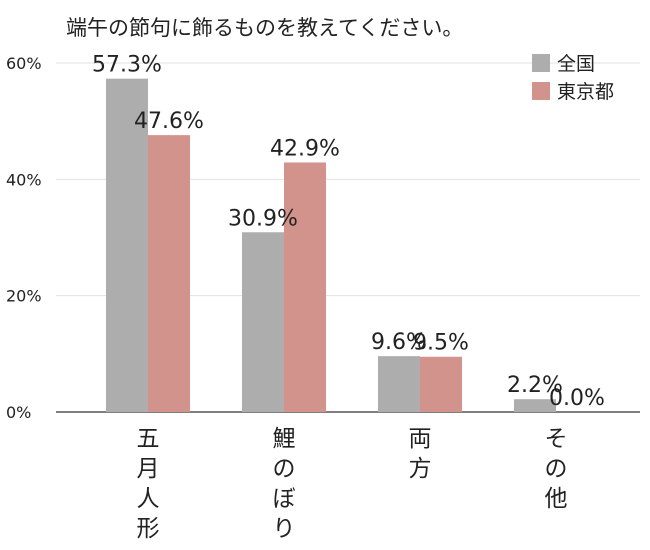 This screenshot has width=650, height=550. I want to click on y-tick-label: 0%, so click(18, 412).